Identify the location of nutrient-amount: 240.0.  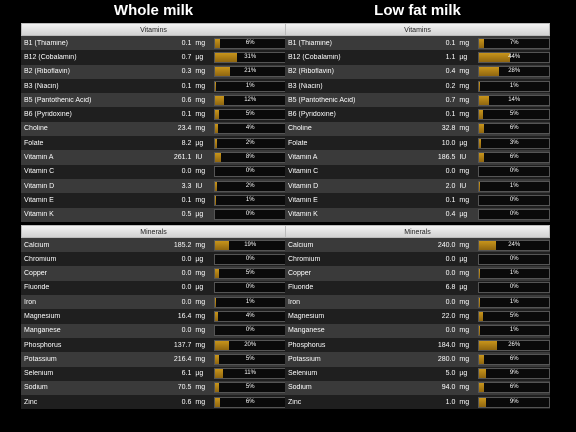
(446, 245).